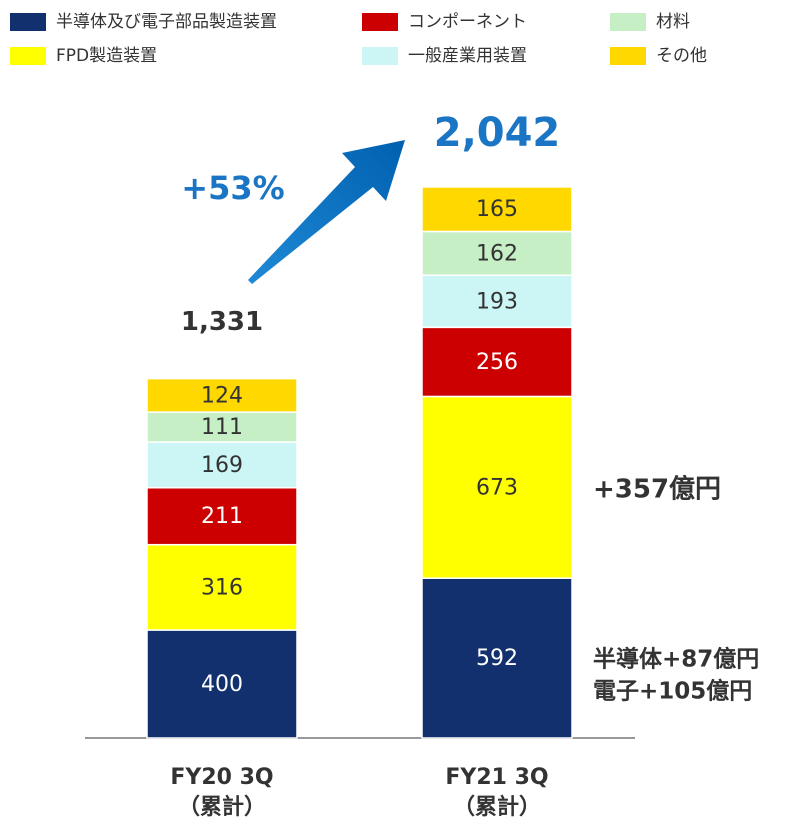 The width and height of the screenshot is (797, 825). What do you see at coordinates (676, 659) in the screenshot?
I see `semi-increase: 半導体+87億円` at bounding box center [676, 659].